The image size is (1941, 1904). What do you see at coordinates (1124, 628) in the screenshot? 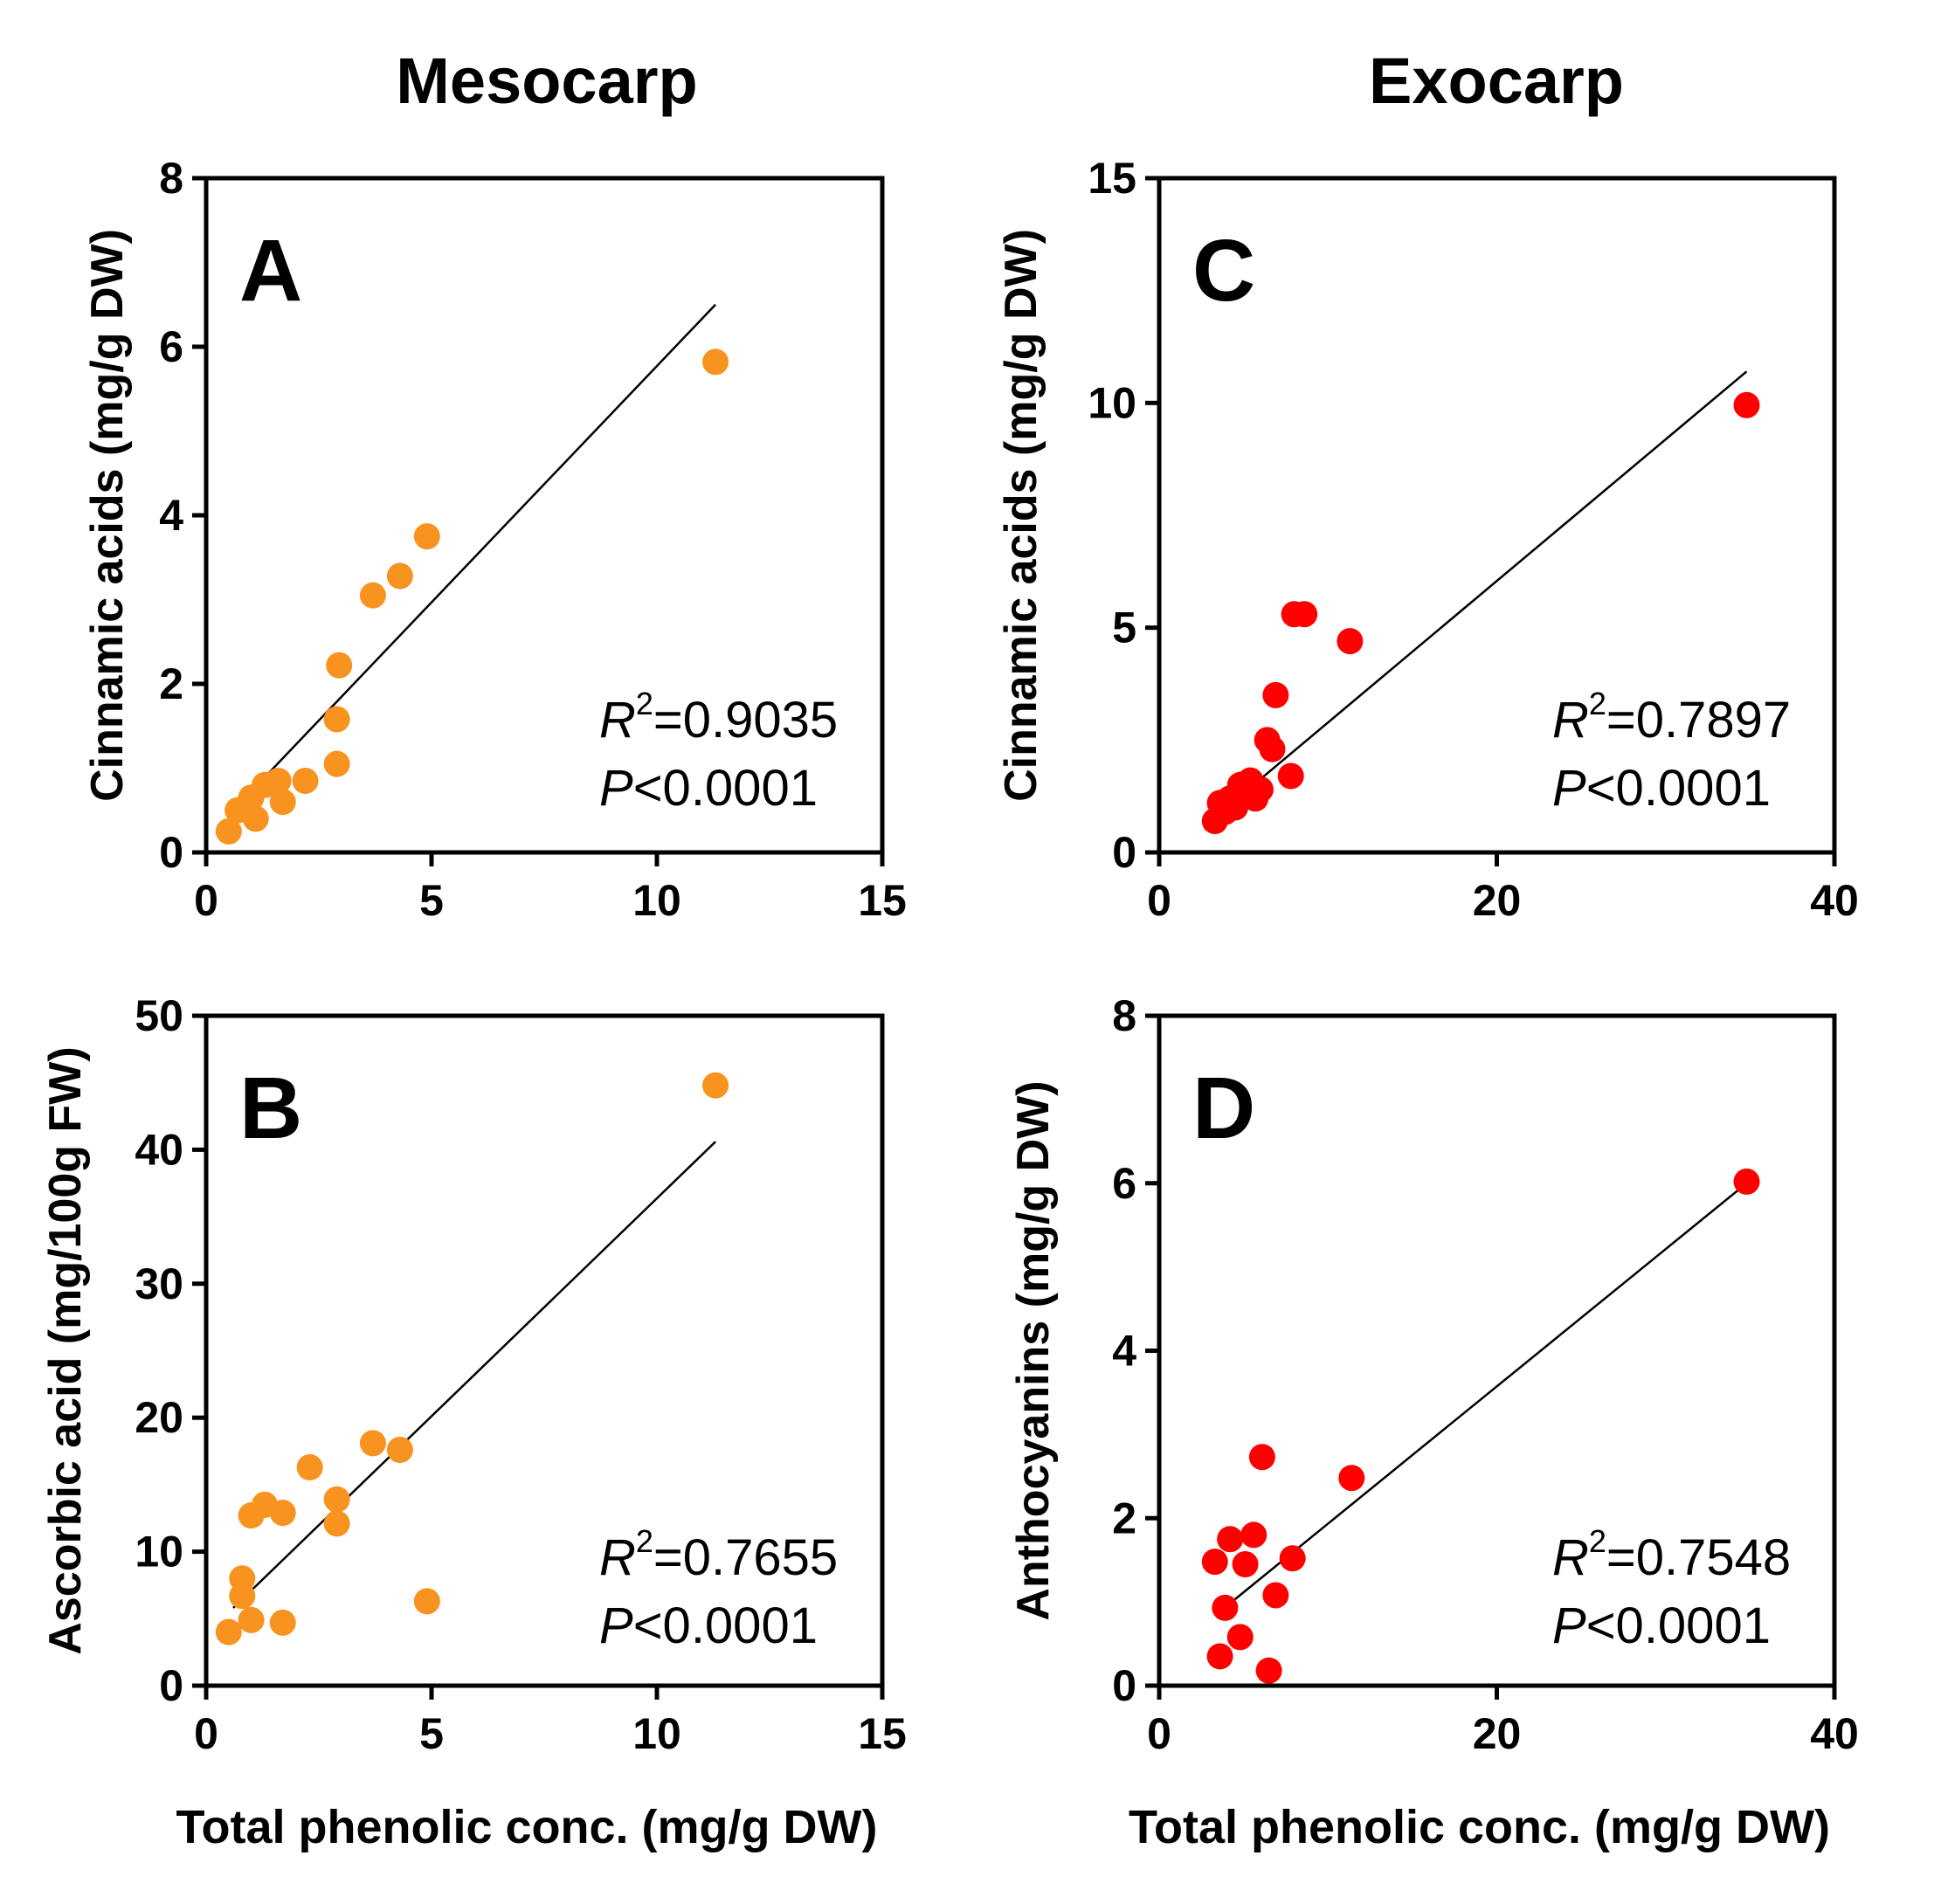
I see `y-tick-label: 5` at bounding box center [1124, 628].